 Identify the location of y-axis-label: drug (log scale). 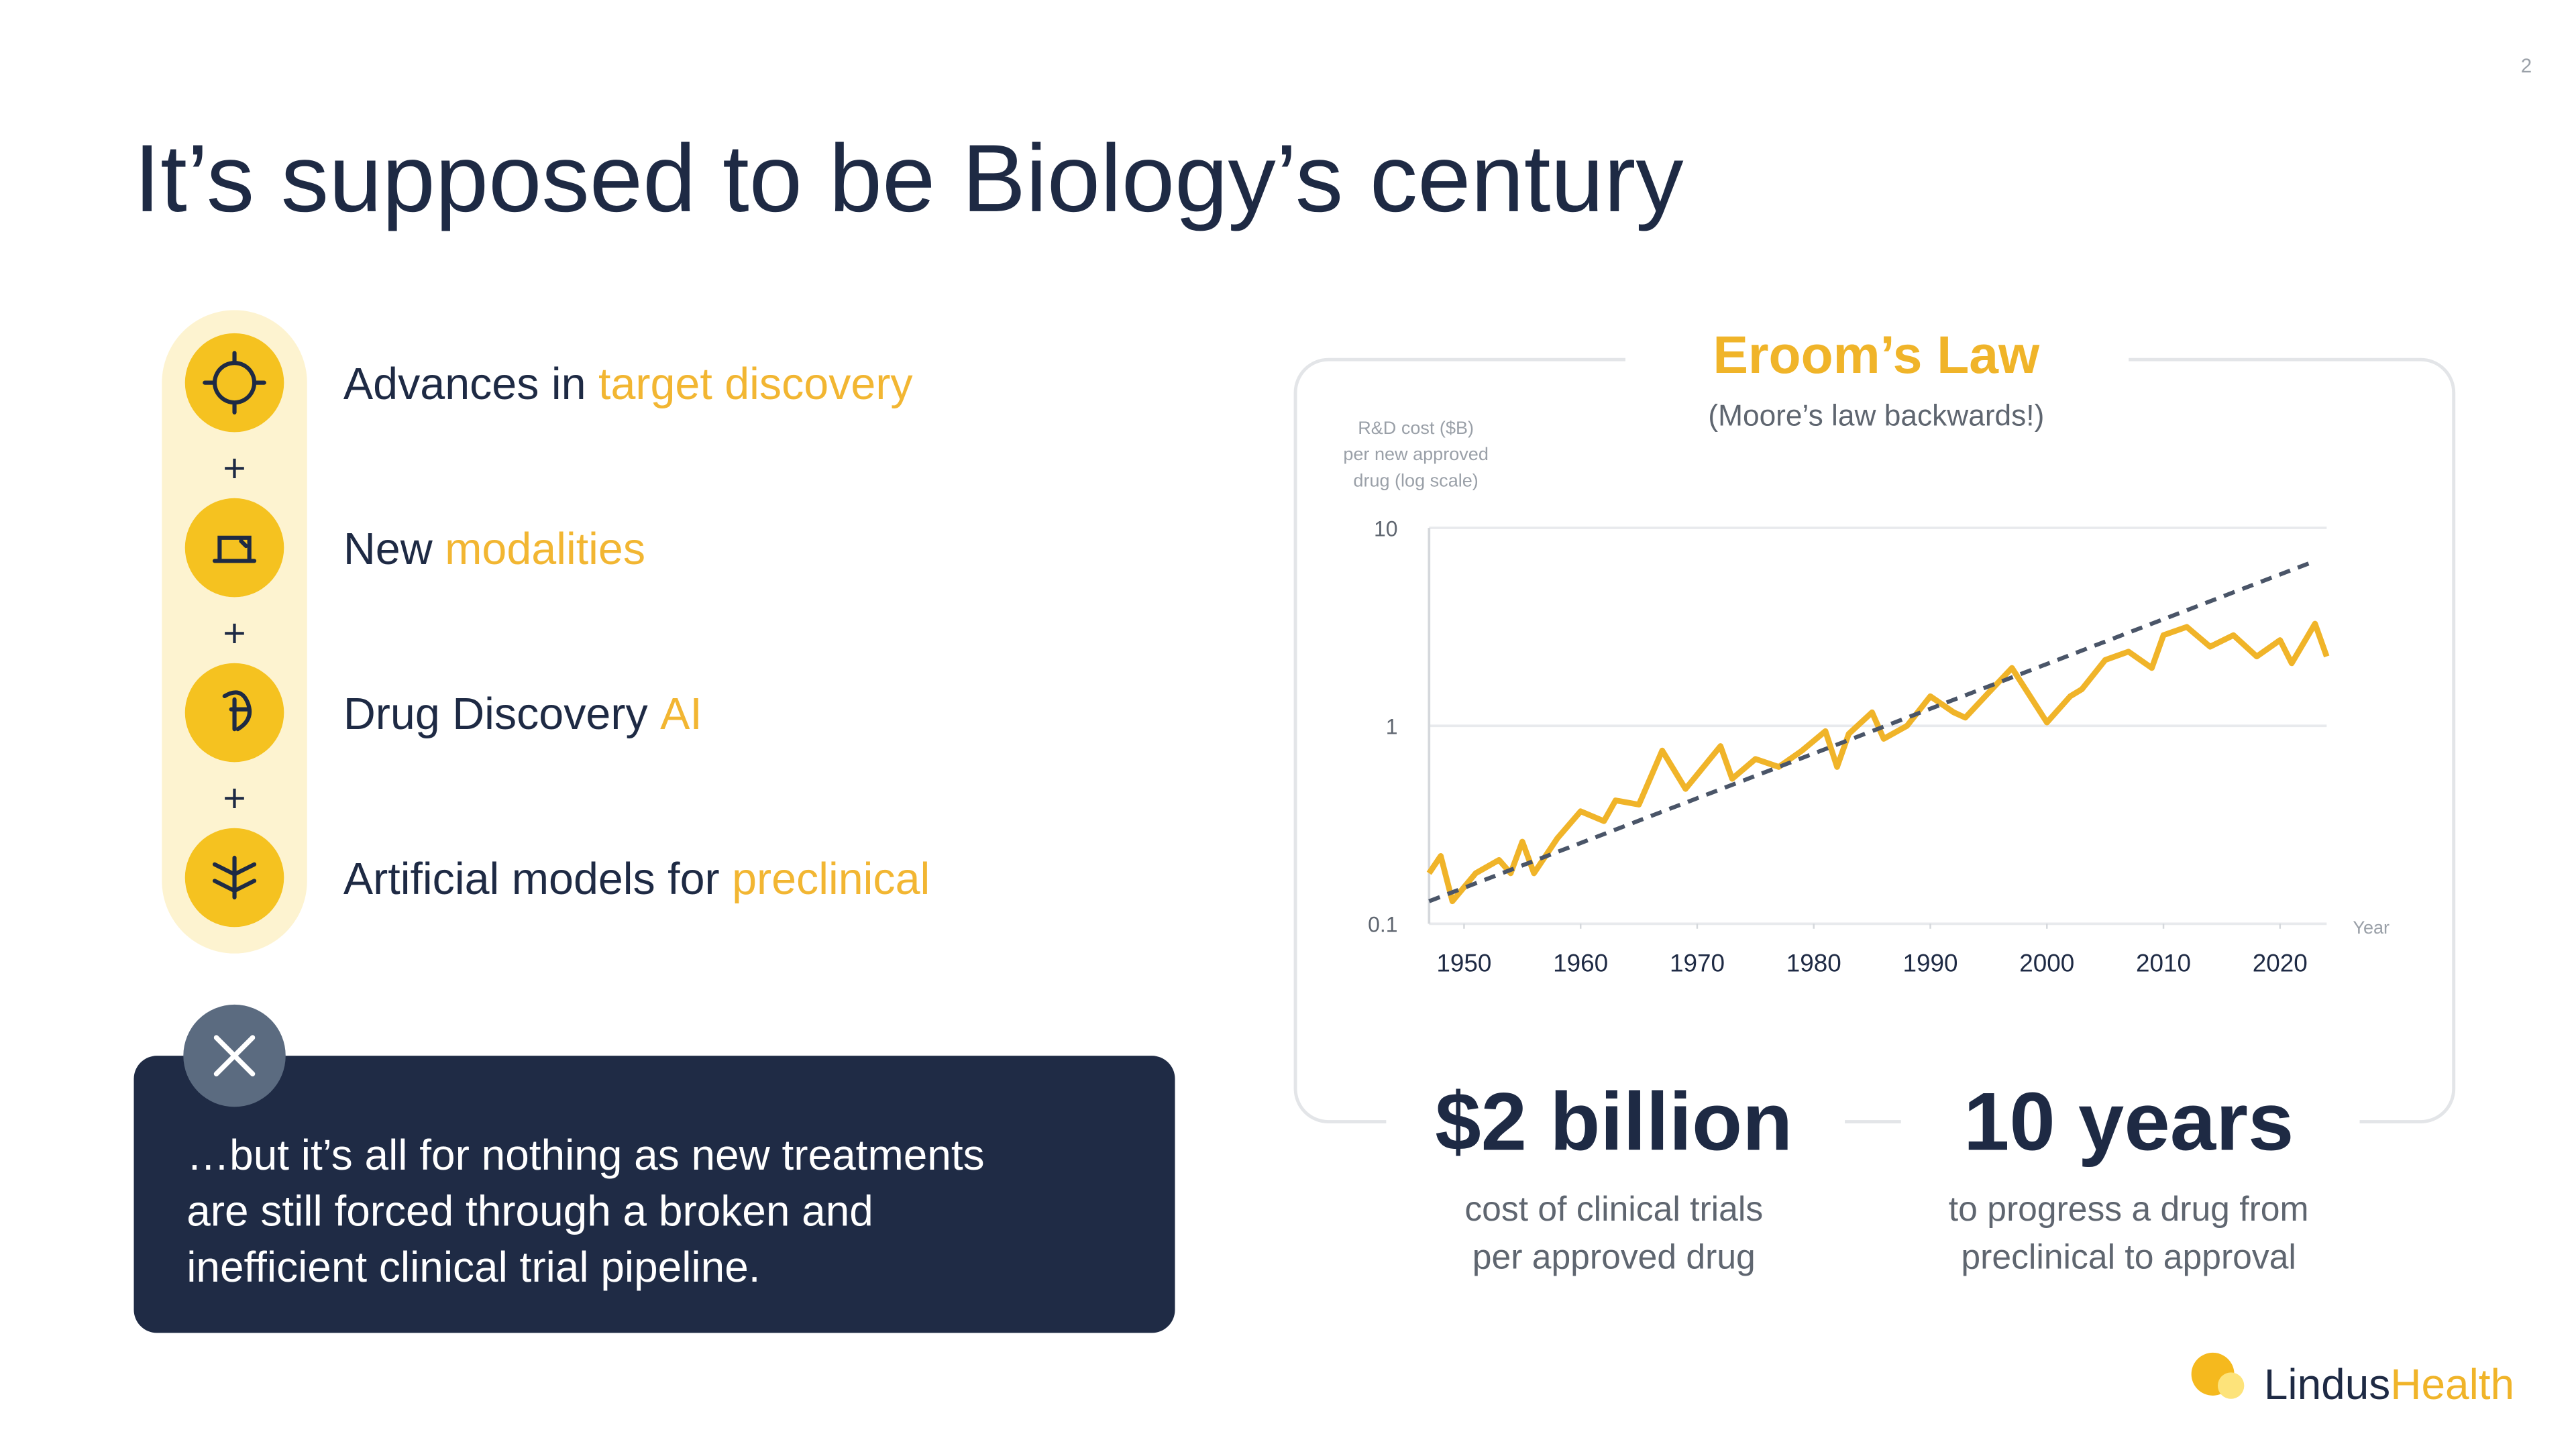
(1415, 481).